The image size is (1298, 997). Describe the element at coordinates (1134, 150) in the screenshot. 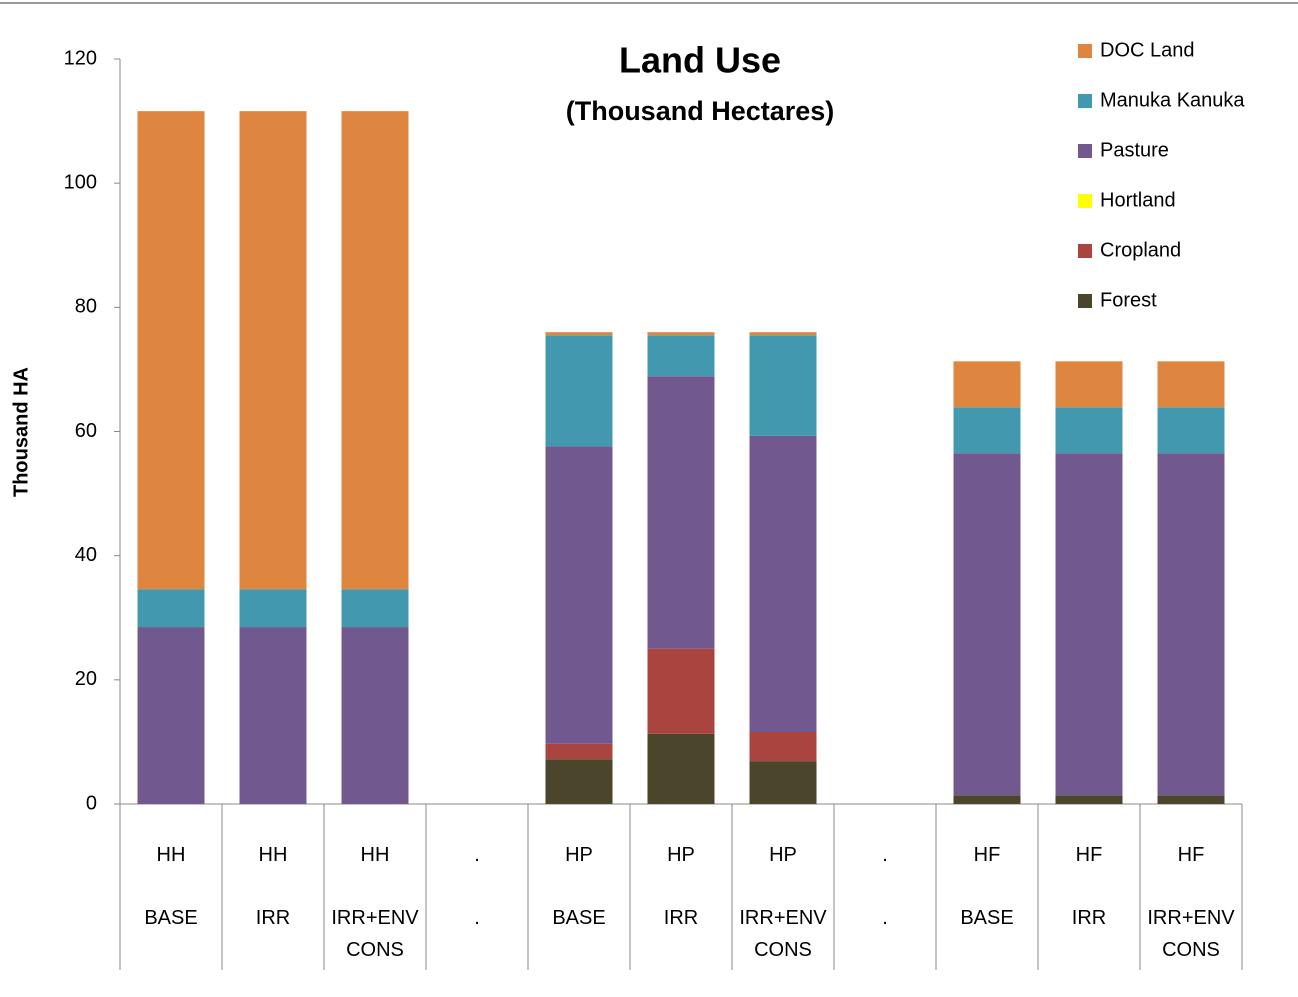

I see `legend-label: Pasture` at that location.